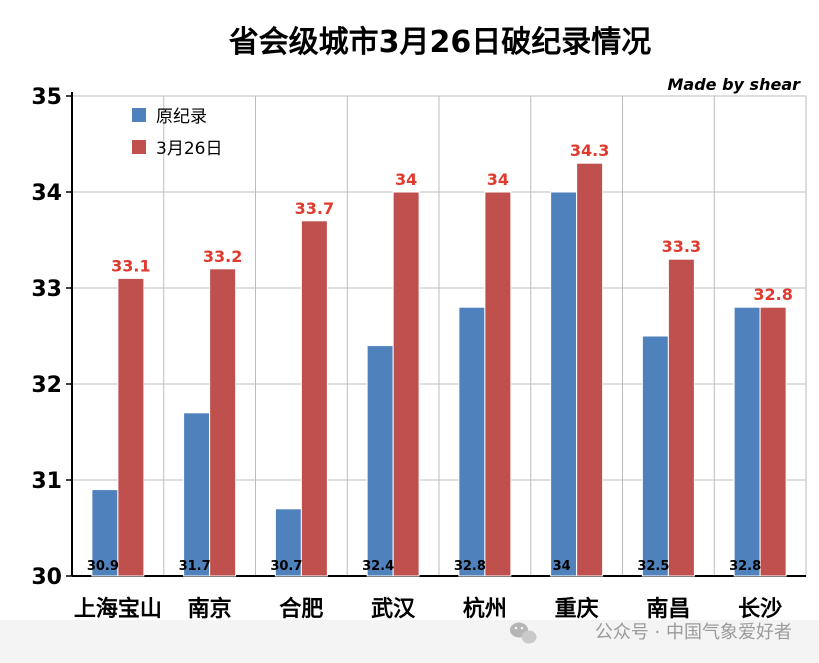  I want to click on legend-label: 3月26日, so click(189, 149).